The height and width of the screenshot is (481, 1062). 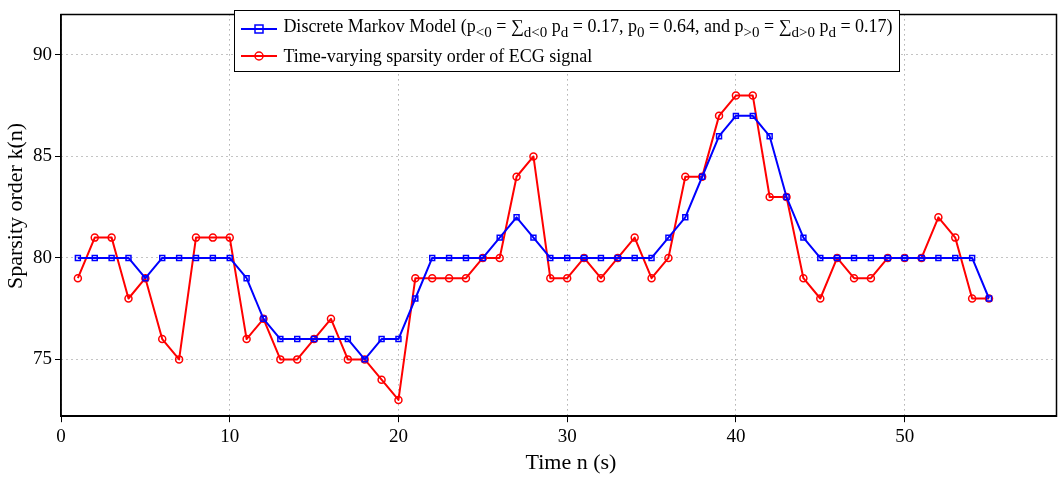 I want to click on x-tick-label: 40, so click(x=736, y=435).